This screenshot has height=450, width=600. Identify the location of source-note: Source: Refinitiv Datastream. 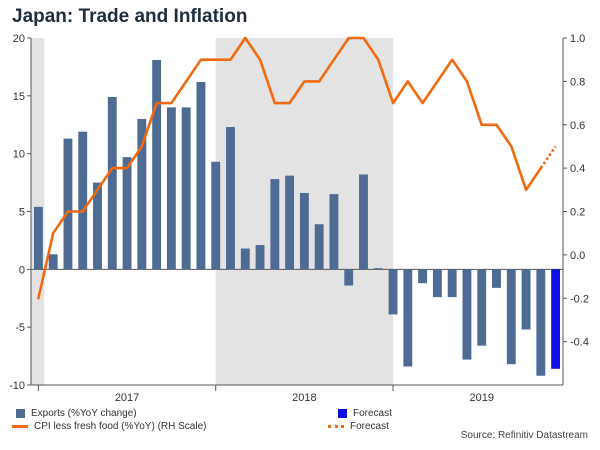
(524, 435).